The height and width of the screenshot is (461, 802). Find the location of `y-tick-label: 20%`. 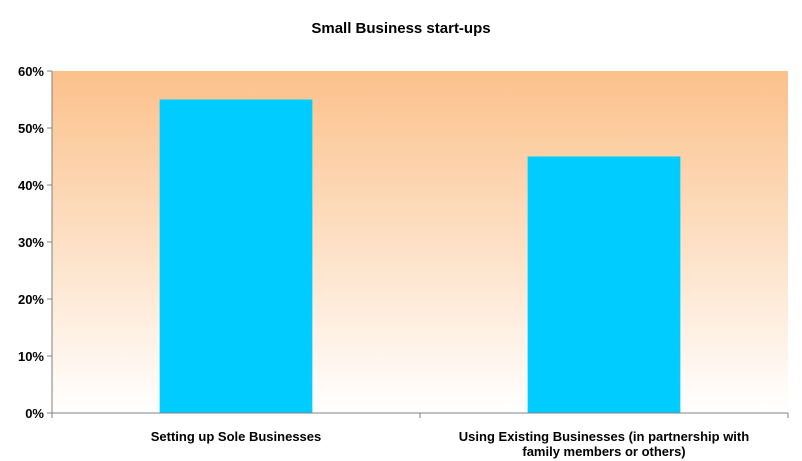

y-tick-label: 20% is located at coordinates (31, 299).